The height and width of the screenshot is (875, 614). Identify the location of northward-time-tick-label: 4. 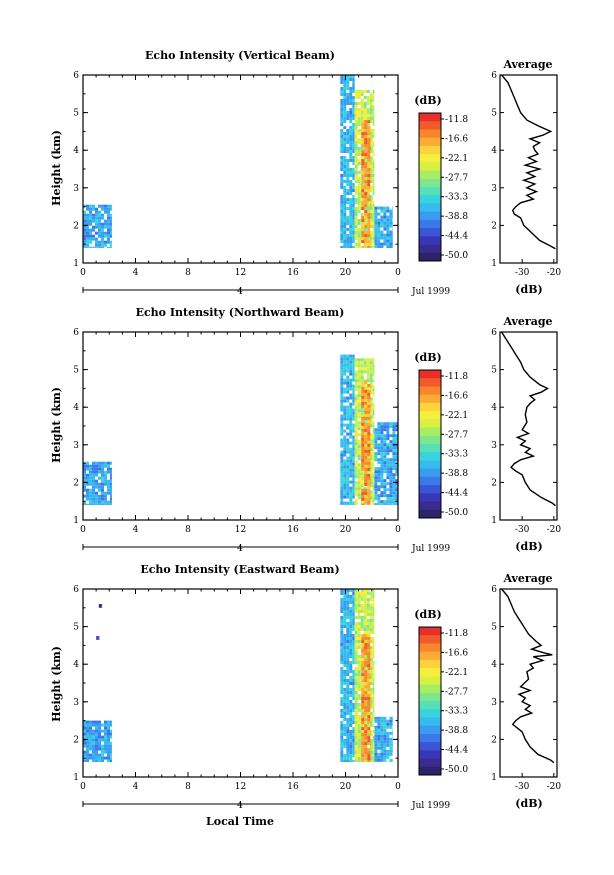
(136, 530).